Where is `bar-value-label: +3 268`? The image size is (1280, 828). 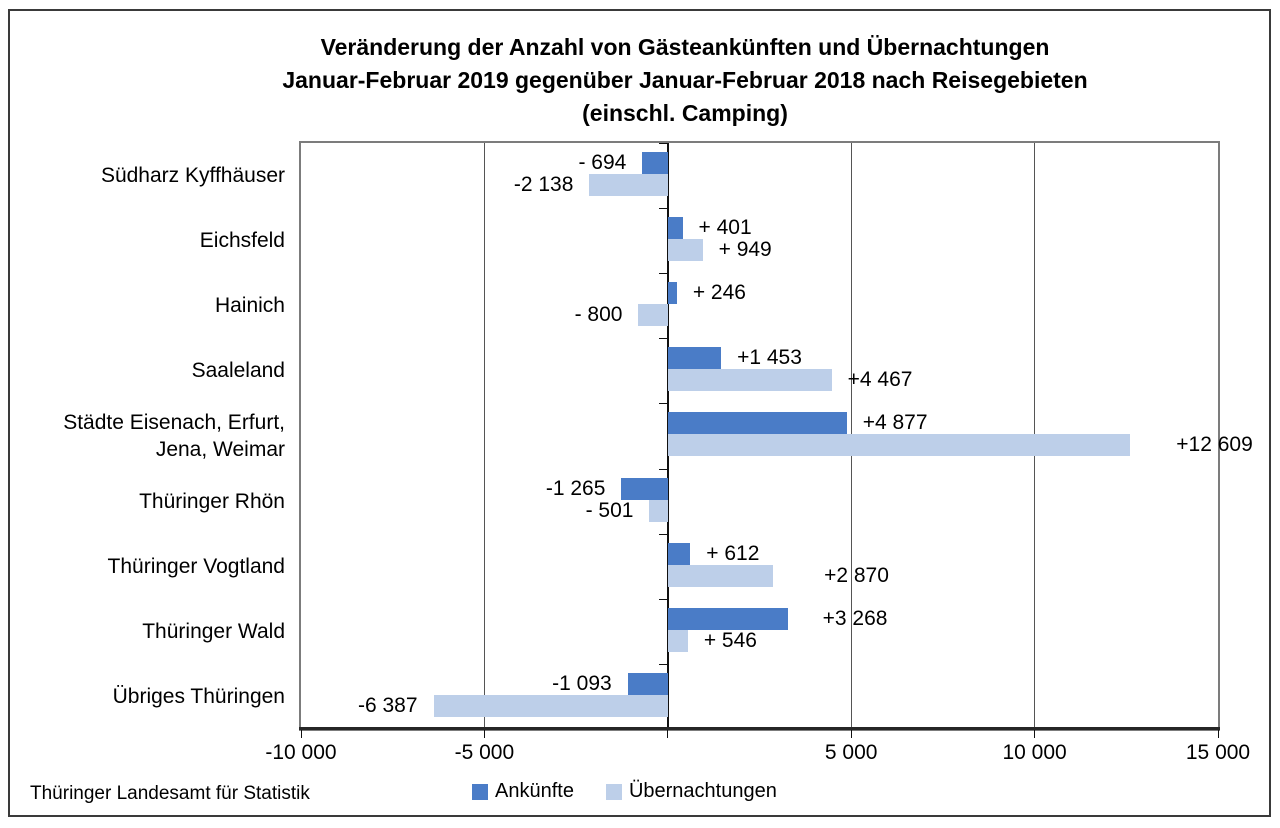
bar-value-label: +3 268 is located at coordinates (855, 618).